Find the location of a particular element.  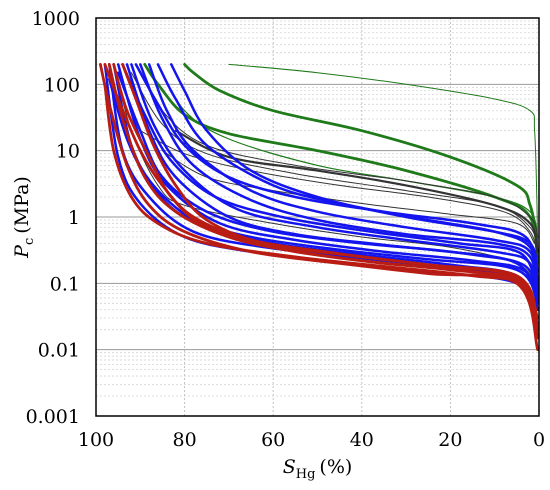

y-tick-label: 0.001 is located at coordinates (53, 417).